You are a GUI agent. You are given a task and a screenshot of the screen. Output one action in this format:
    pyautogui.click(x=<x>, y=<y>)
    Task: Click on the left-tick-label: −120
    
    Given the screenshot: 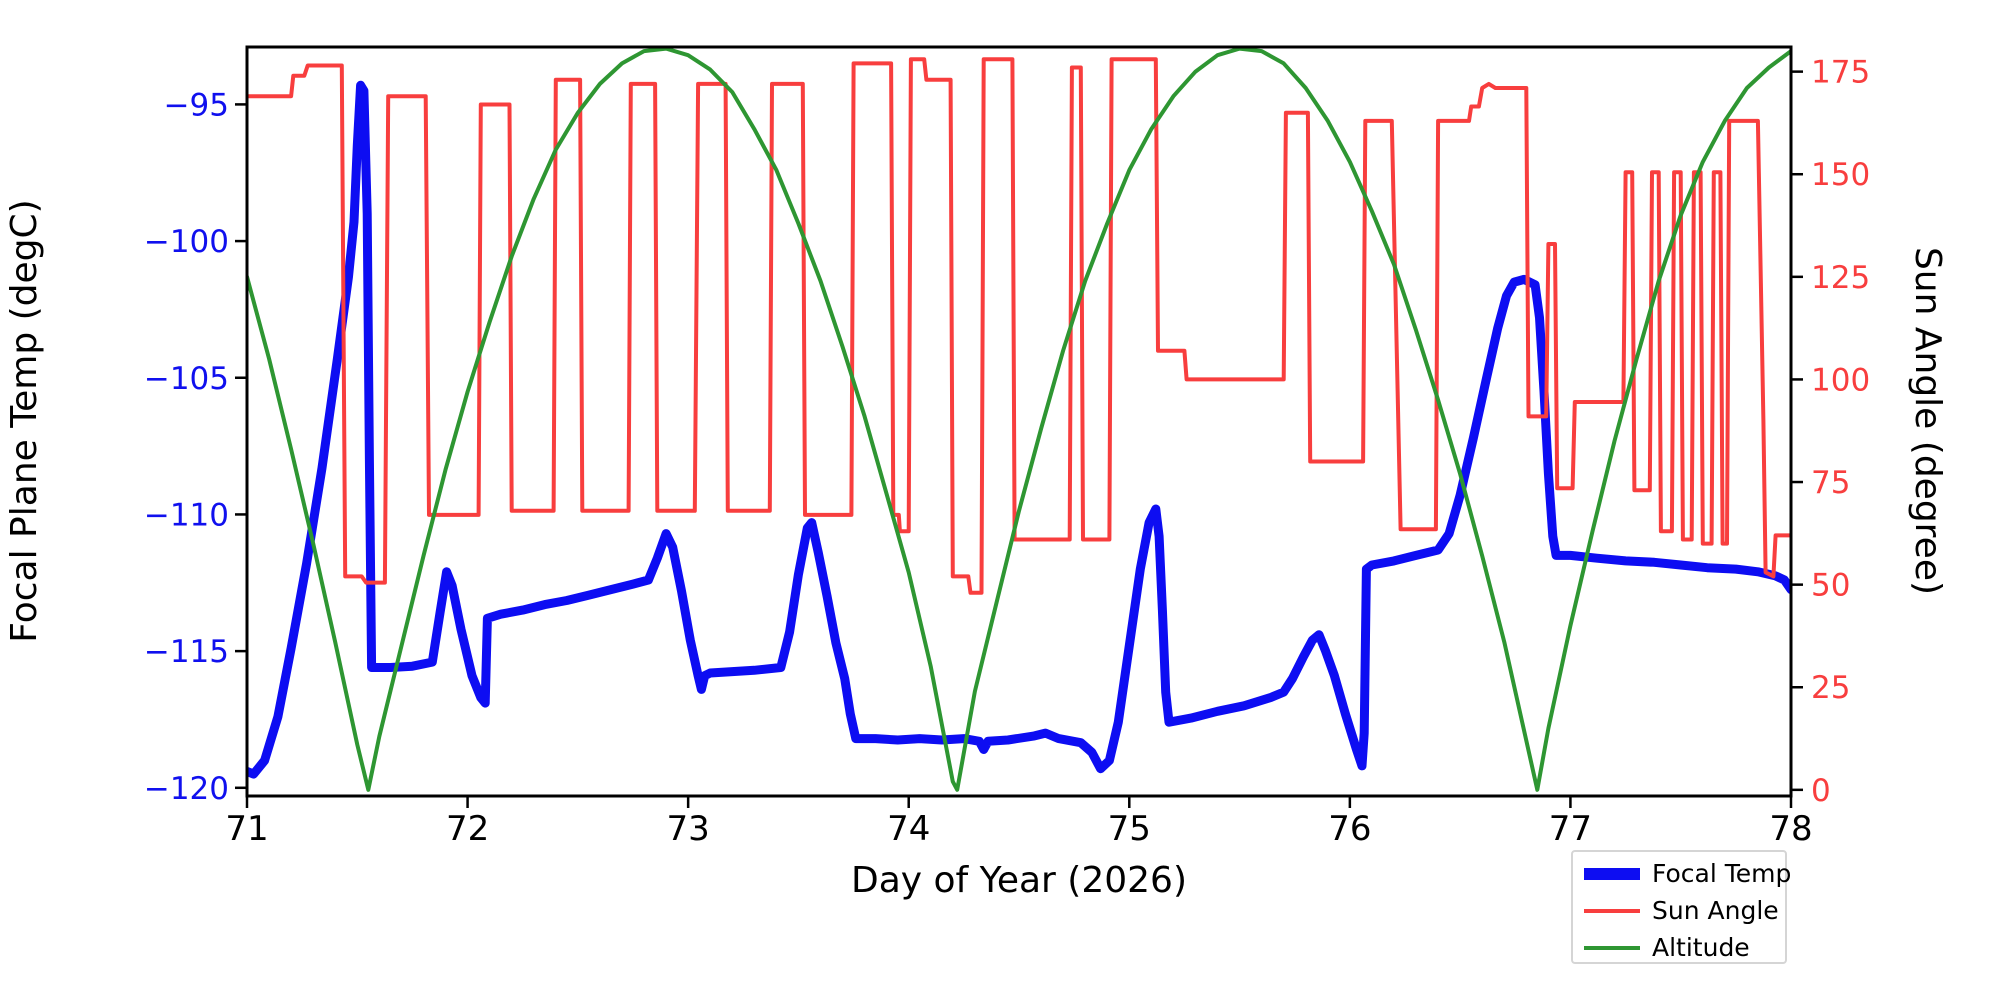 What is the action you would take?
    pyautogui.click(x=186, y=789)
    